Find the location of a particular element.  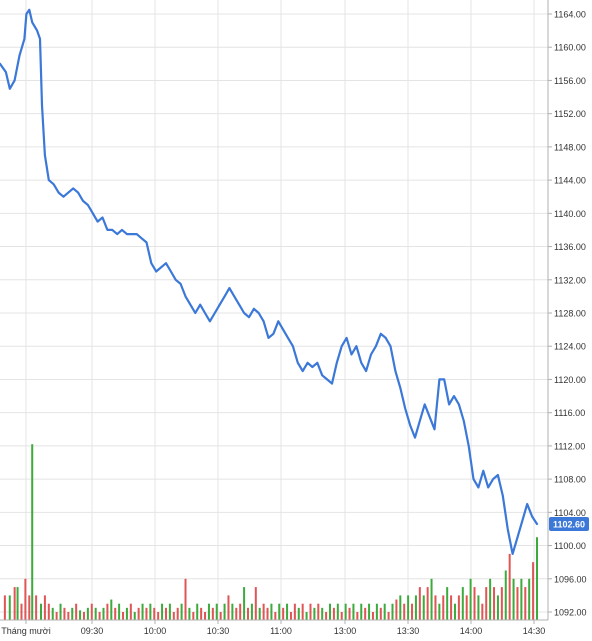

x-tick-label: 10:30 is located at coordinates (218, 631).